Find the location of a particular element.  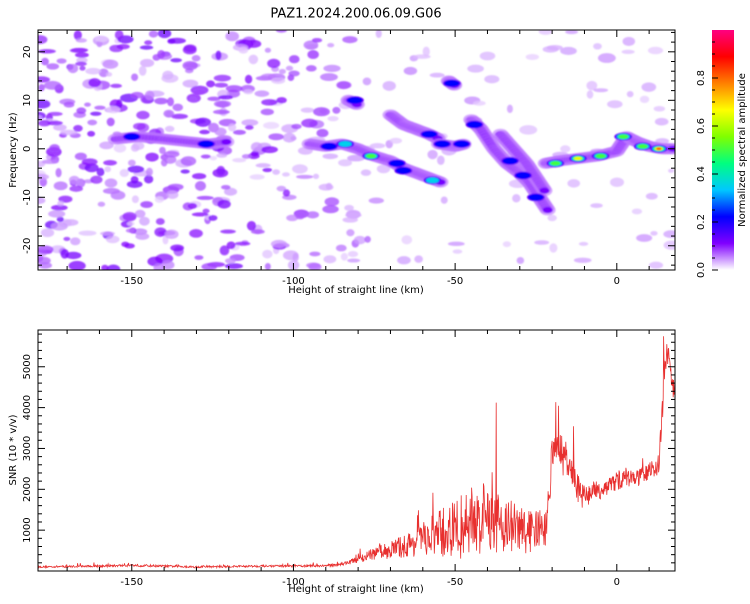

ridge-core is located at coordinates (547, 210).